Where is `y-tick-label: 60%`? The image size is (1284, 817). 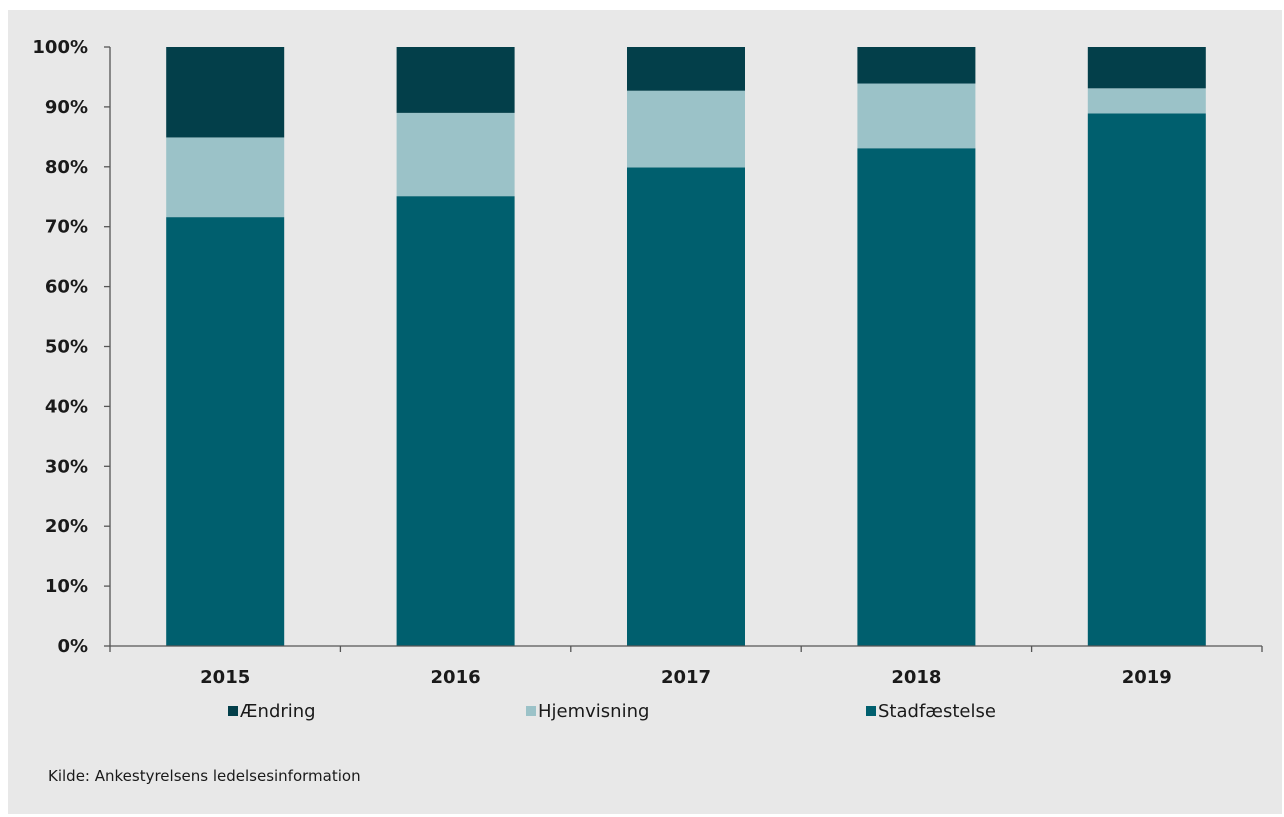
y-tick-label: 60% is located at coordinates (66, 287).